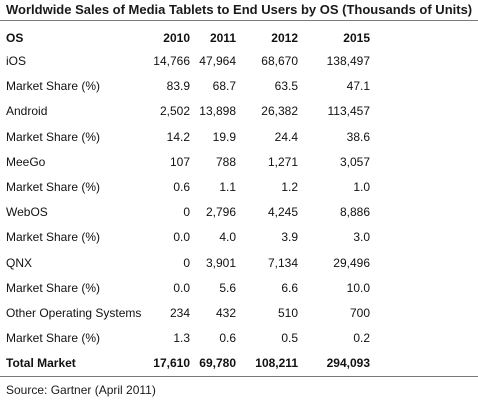 The image size is (478, 406). Describe the element at coordinates (227, 187) in the screenshot. I see `cell-2011: 1.1` at that location.